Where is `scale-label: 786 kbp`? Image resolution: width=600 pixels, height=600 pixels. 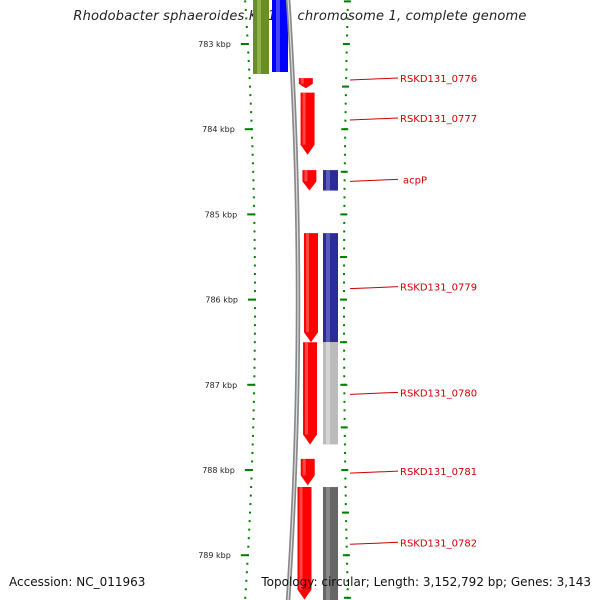
scale-label: 786 kbp is located at coordinates (221, 300).